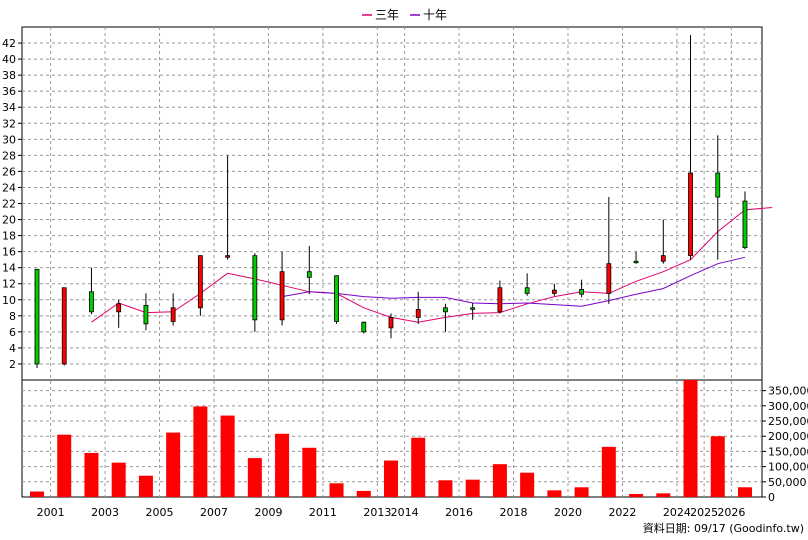 The height and width of the screenshot is (540, 808). Describe the element at coordinates (9, 139) in the screenshot. I see `price-tick-label: 30` at that location.